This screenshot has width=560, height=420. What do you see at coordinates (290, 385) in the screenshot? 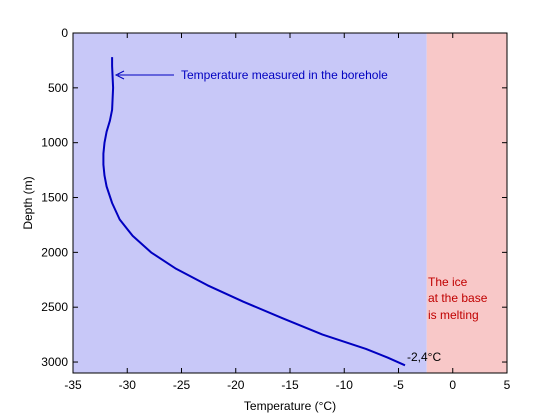
I see `x-tick-label: -15` at bounding box center [290, 385].